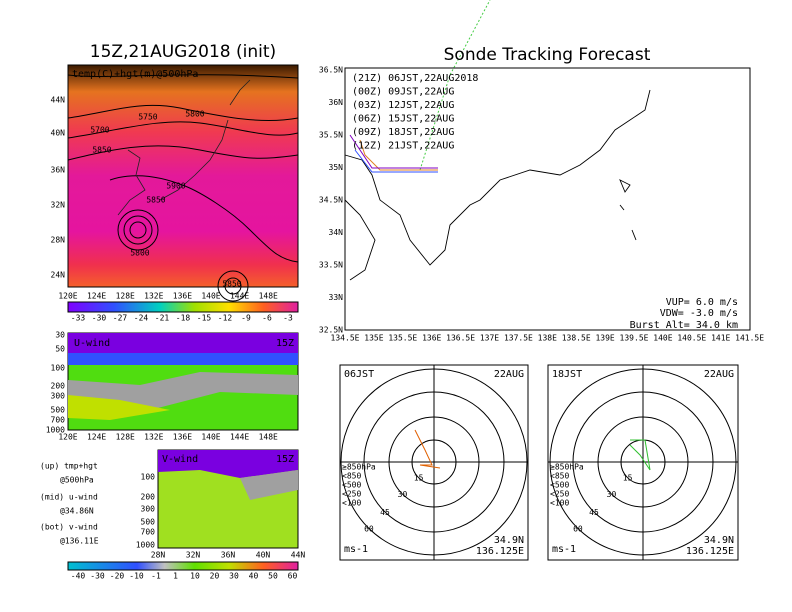 The width and height of the screenshot is (792, 612). Describe the element at coordinates (403, 92) in the screenshot. I see `label: (00Z) 09JST,22AUG` at that location.